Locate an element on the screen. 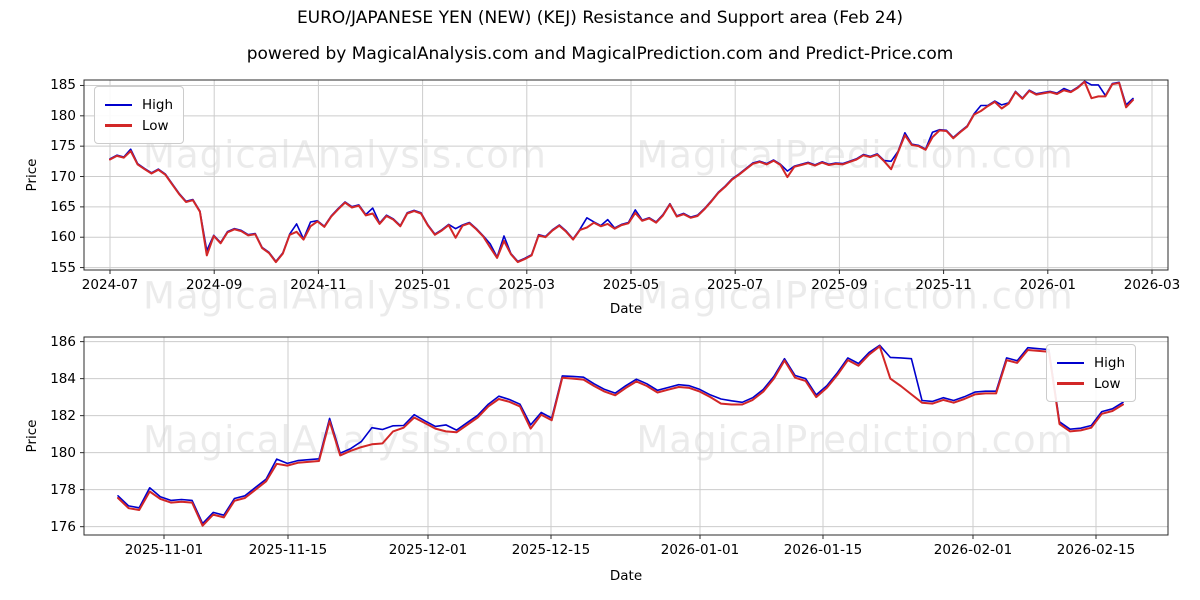 The height and width of the screenshot is (600, 1200). watermark-prediction-bottom: MagicalPrediction.com is located at coordinates (855, 440).